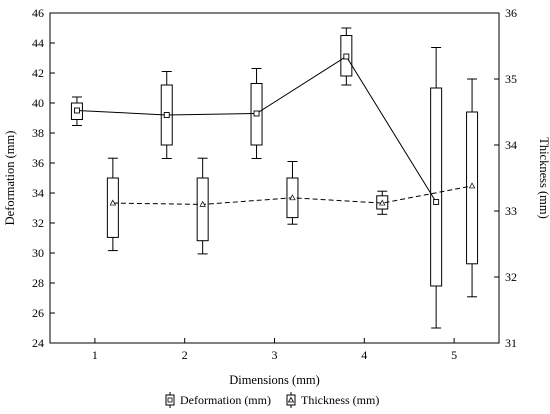  What do you see at coordinates (38, 103) in the screenshot?
I see `y-left-tick-label: 40` at bounding box center [38, 103].